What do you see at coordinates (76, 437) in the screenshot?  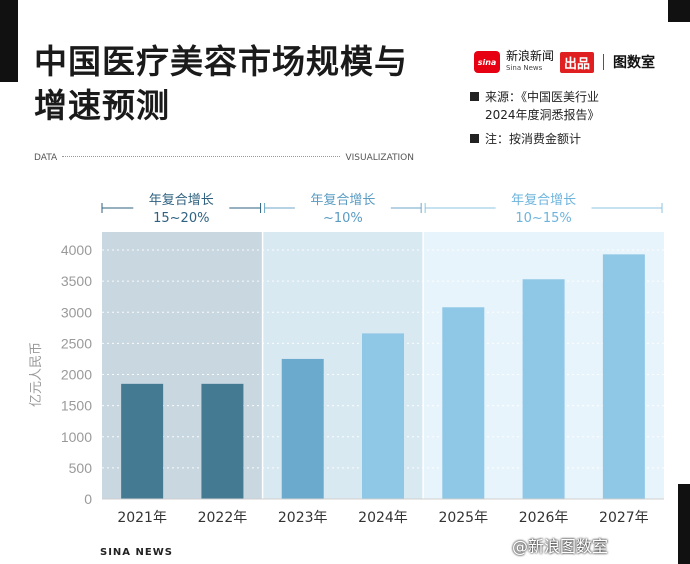 I see `y-tick-label: 1000` at bounding box center [76, 437].